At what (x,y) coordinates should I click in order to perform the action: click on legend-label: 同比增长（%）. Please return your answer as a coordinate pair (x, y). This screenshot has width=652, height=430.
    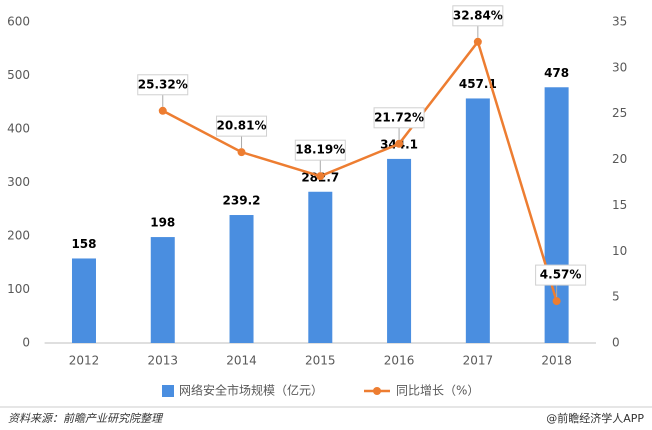
    Looking at the image, I should click on (437, 391).